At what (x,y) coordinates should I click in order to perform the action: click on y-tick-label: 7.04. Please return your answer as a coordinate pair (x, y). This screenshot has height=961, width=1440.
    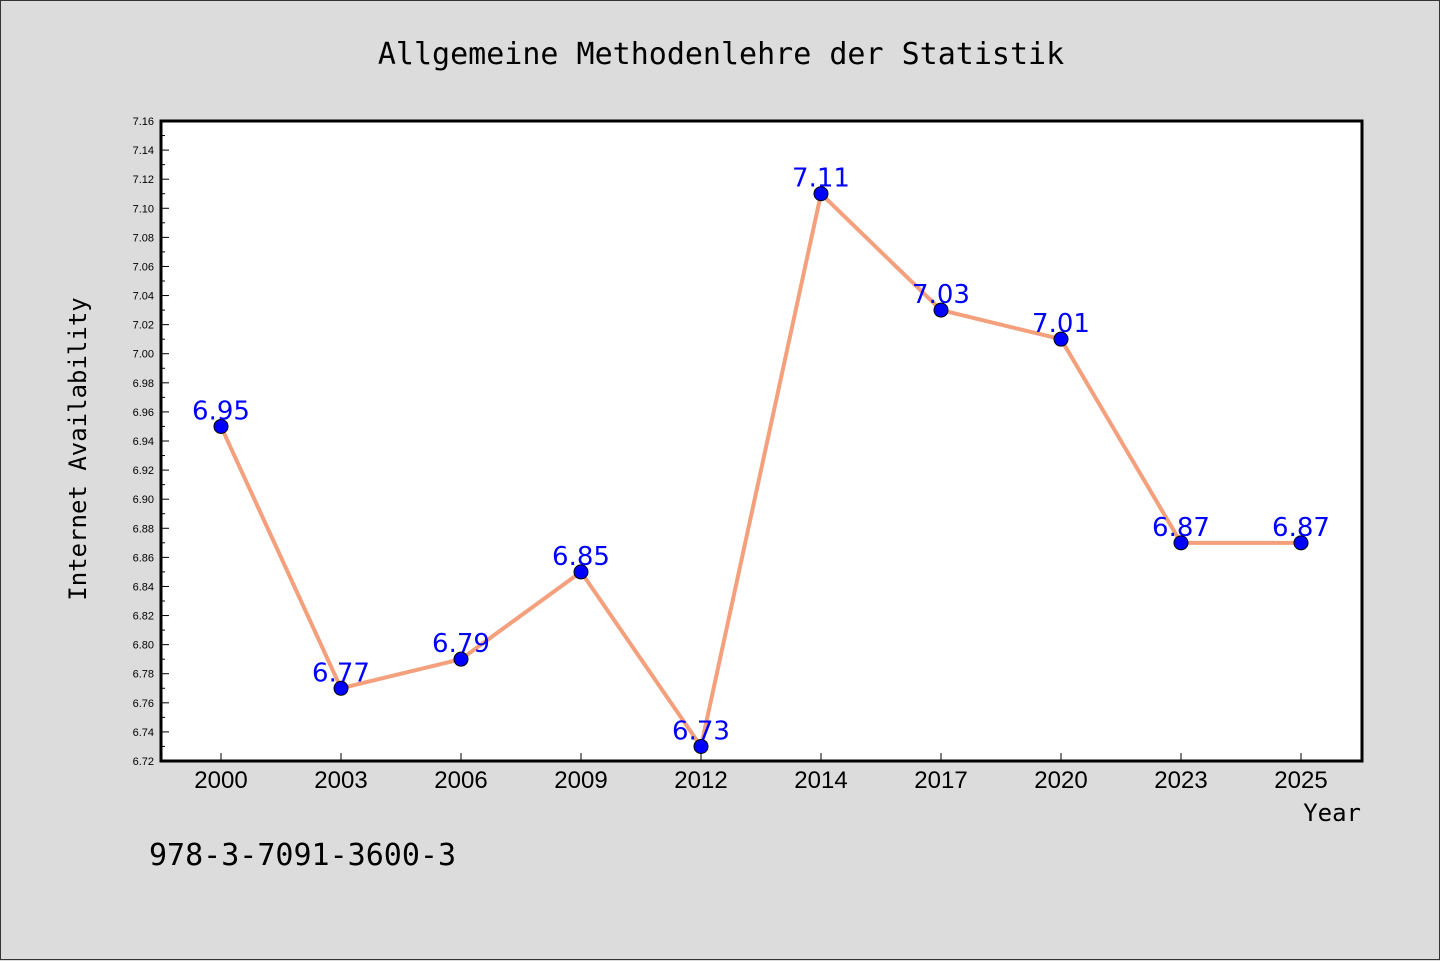
    Looking at the image, I should click on (143, 297).